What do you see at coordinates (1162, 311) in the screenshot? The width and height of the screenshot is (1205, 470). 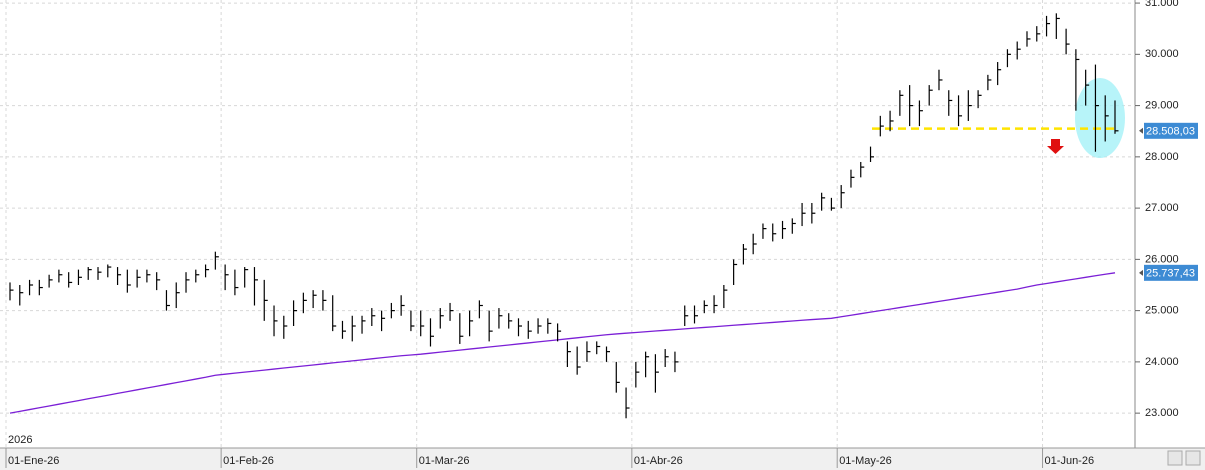 I see `y-tick-label: 25.000` at bounding box center [1162, 311].